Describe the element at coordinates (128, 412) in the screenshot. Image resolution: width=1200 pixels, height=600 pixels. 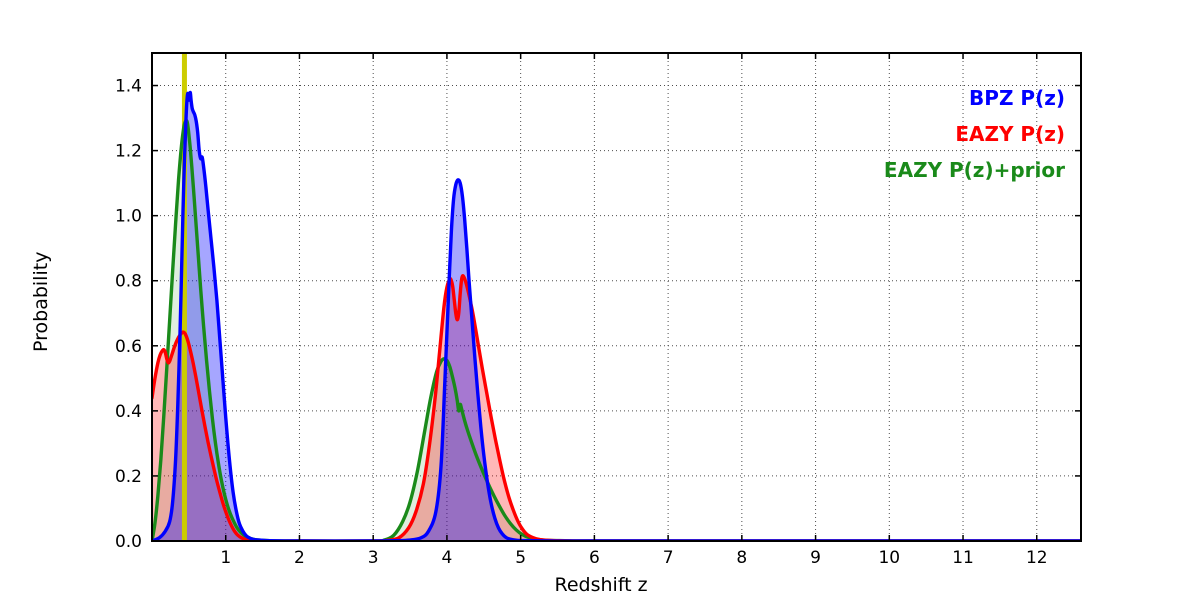
I see `ytick-label: 0.4` at that location.